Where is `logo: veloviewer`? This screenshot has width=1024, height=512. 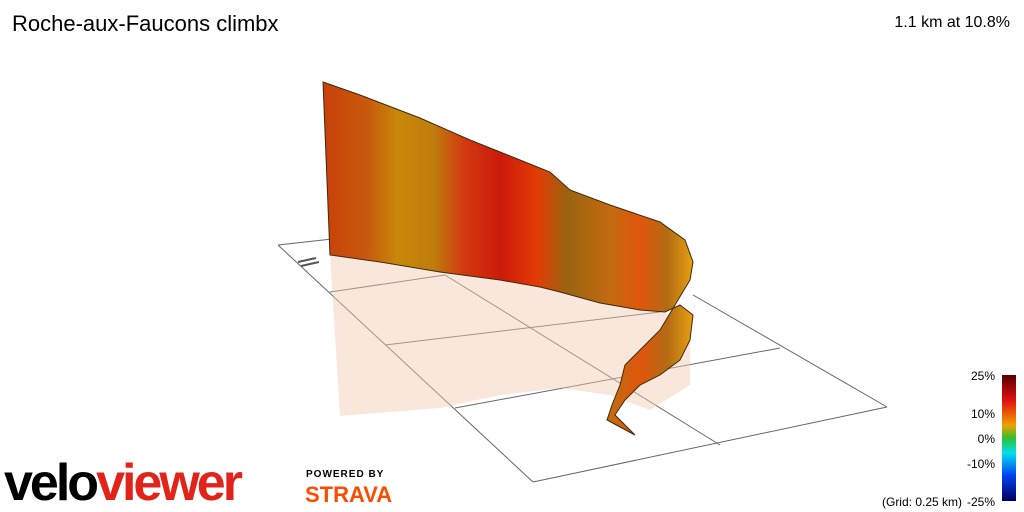 logo: veloviewer is located at coordinates (123, 483).